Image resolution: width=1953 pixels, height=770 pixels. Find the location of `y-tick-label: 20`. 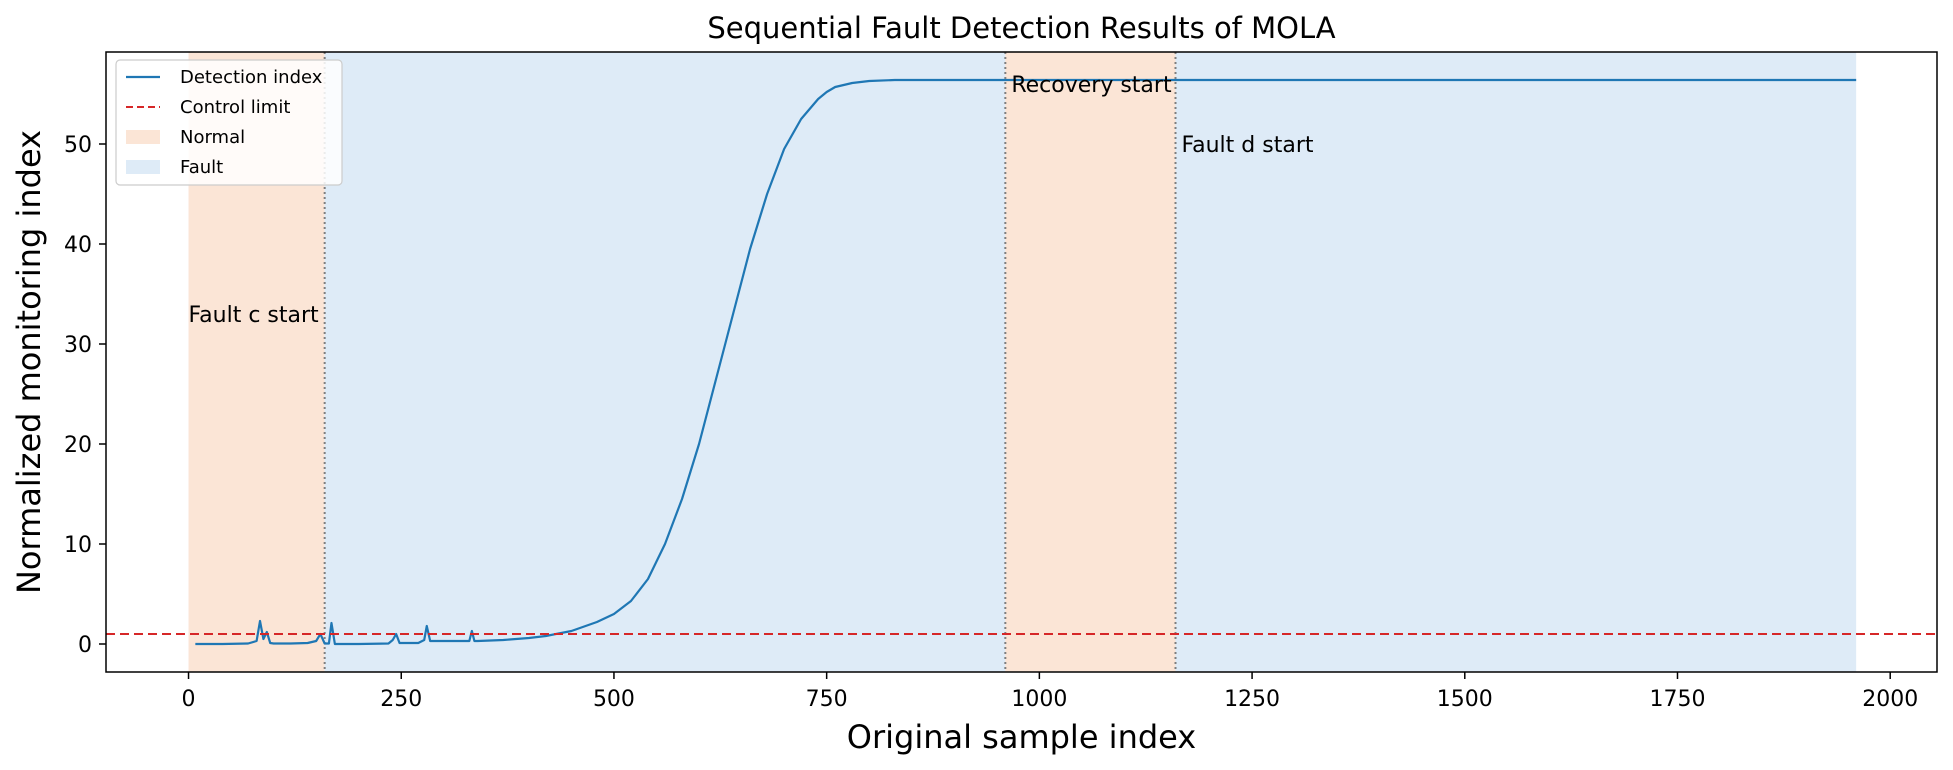

y-tick-label: 20 is located at coordinates (78, 445).